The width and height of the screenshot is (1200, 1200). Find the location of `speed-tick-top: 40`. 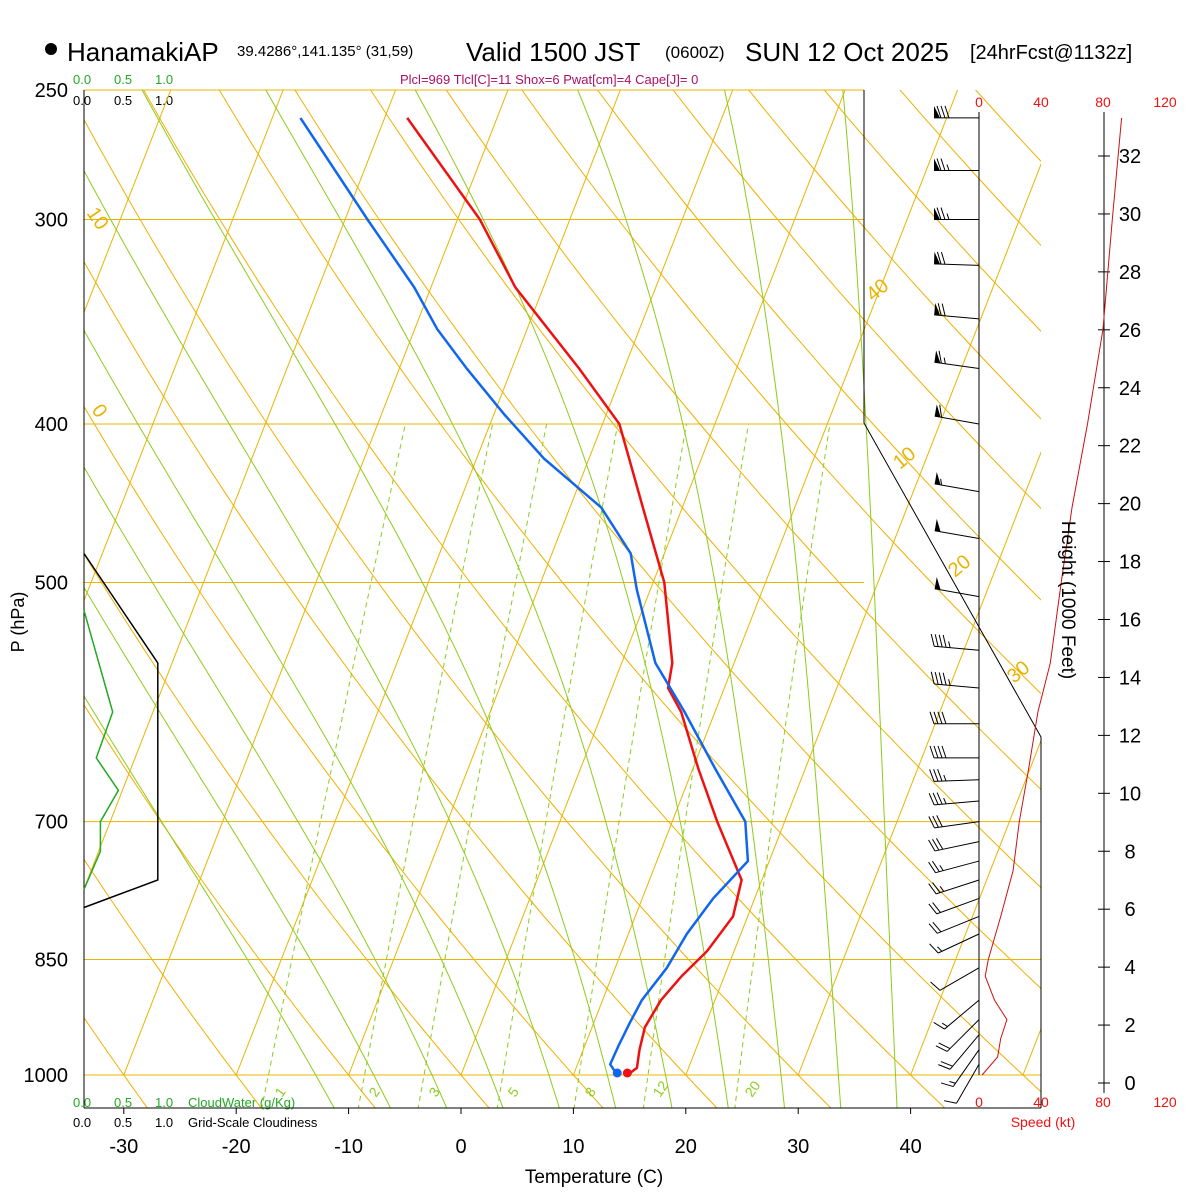

speed-tick-top: 40 is located at coordinates (1041, 102).